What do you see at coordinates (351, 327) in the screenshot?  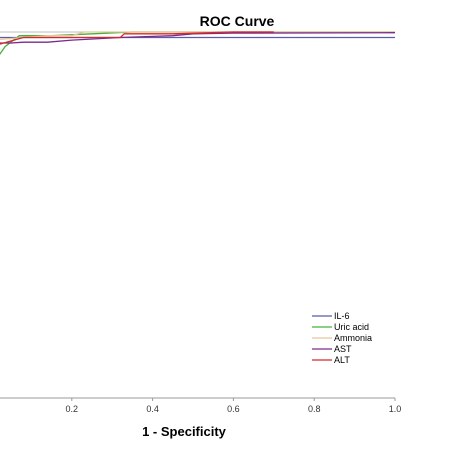 I see `legend-label: Uric acid` at bounding box center [351, 327].